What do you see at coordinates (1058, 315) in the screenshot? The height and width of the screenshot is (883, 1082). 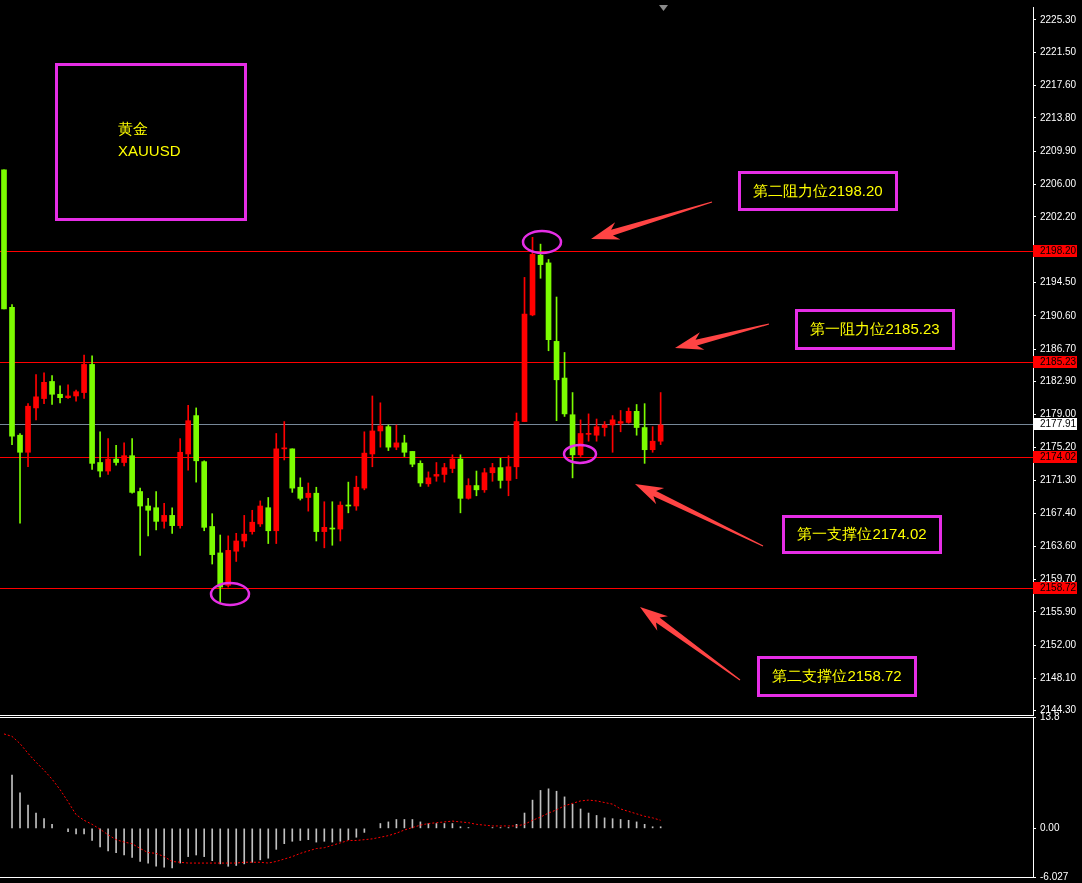 I see `y-tick-label: 2190.60` at bounding box center [1058, 315].